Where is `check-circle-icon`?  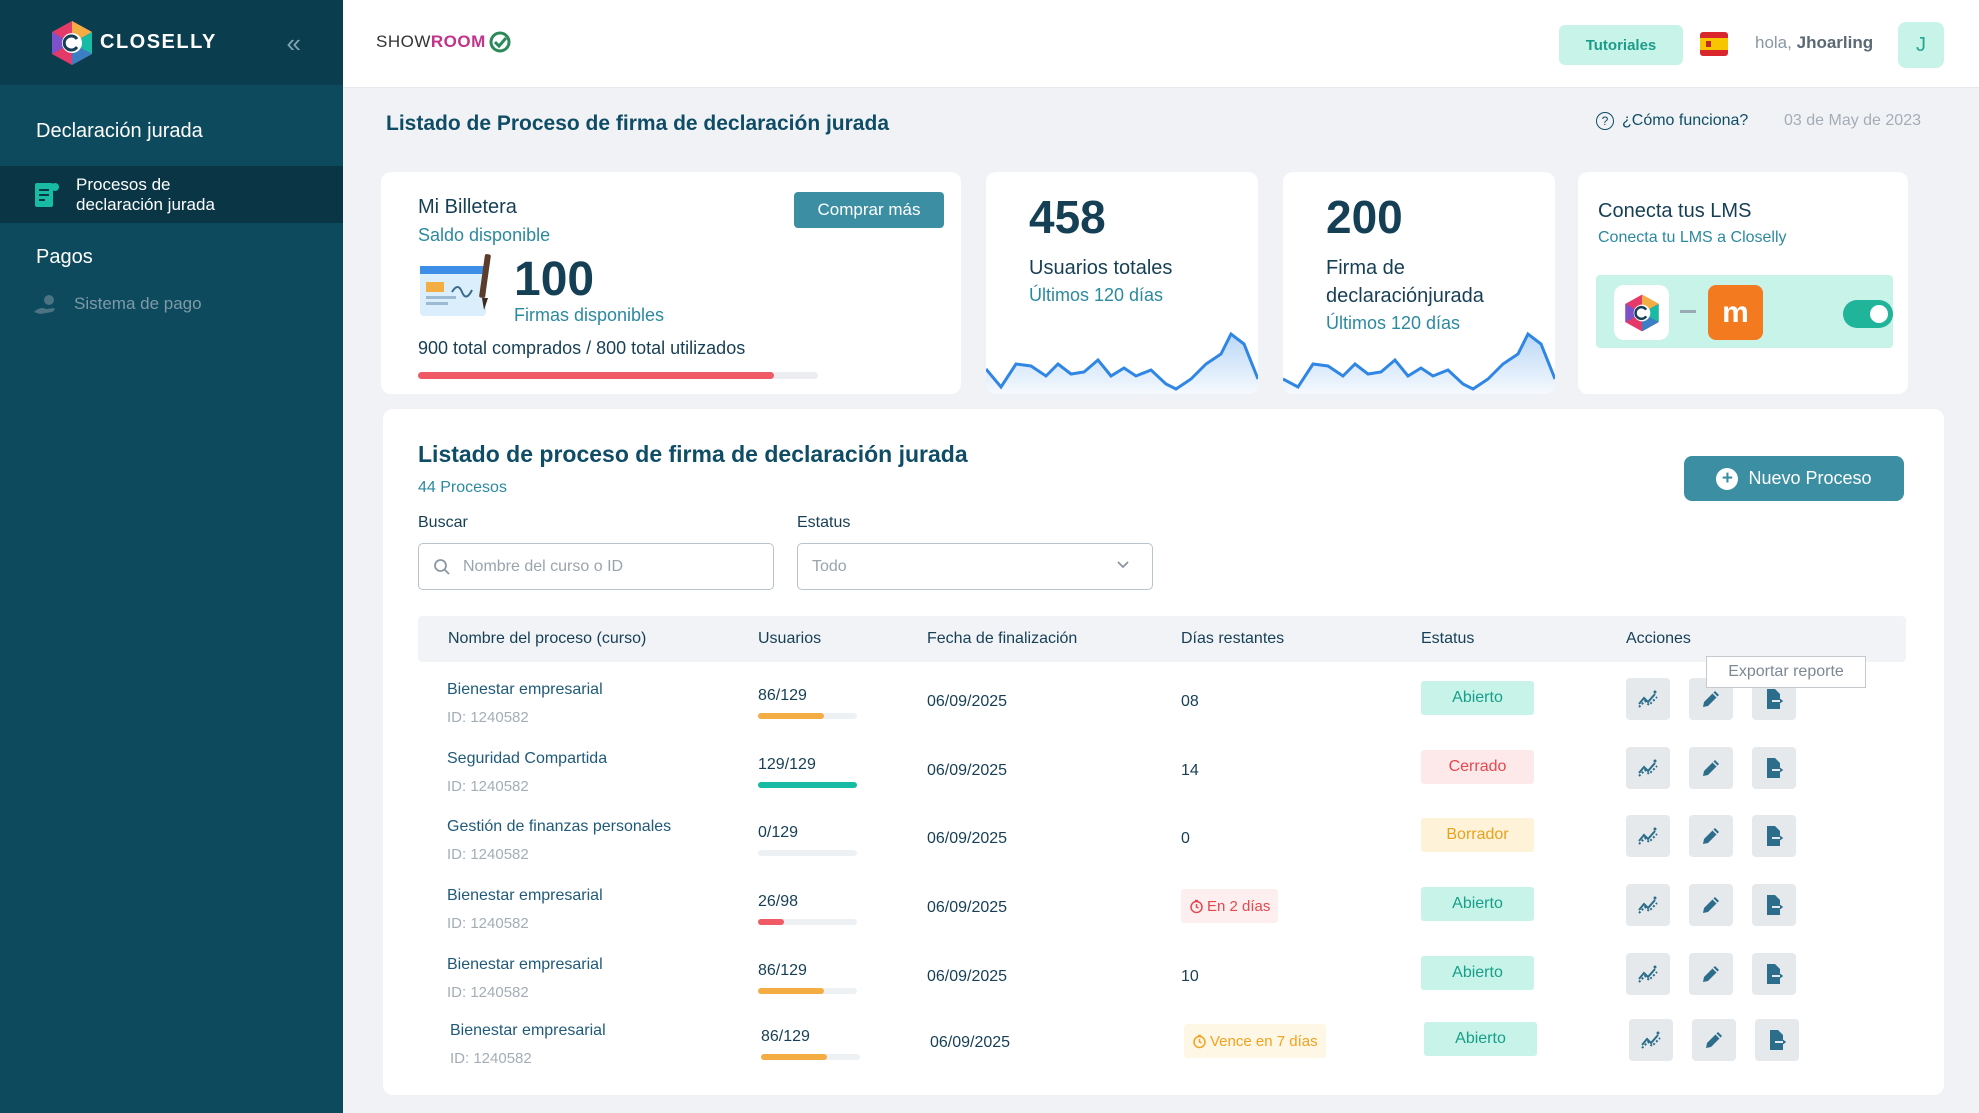
check-circle-icon is located at coordinates (500, 42).